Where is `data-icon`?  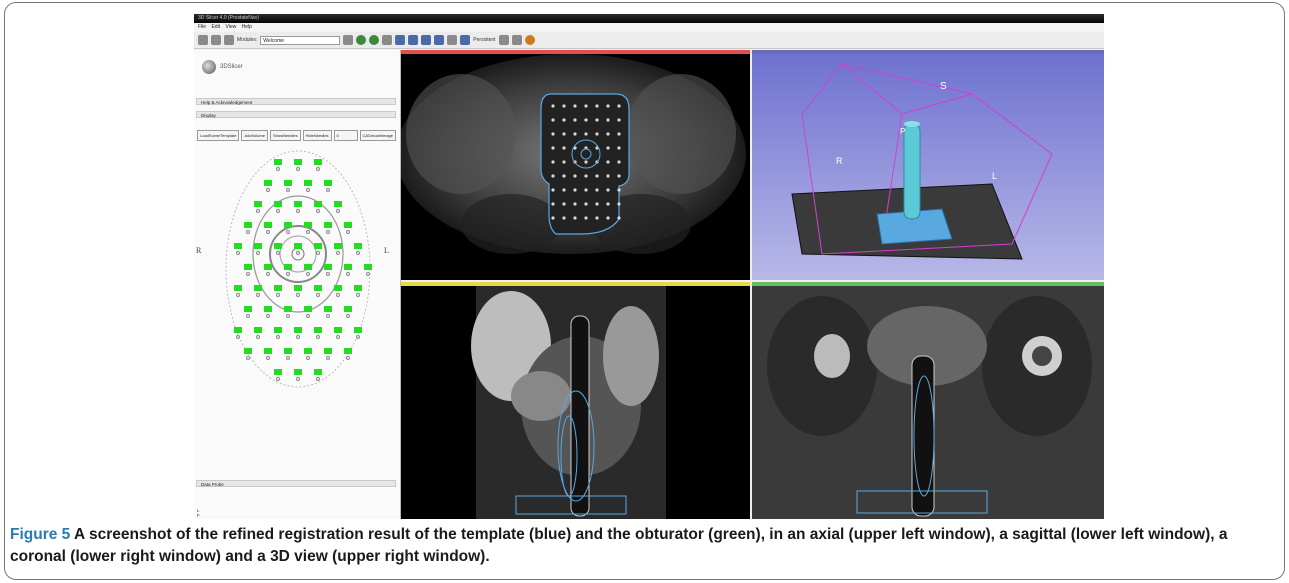
data-icon is located at coordinates (400, 40).